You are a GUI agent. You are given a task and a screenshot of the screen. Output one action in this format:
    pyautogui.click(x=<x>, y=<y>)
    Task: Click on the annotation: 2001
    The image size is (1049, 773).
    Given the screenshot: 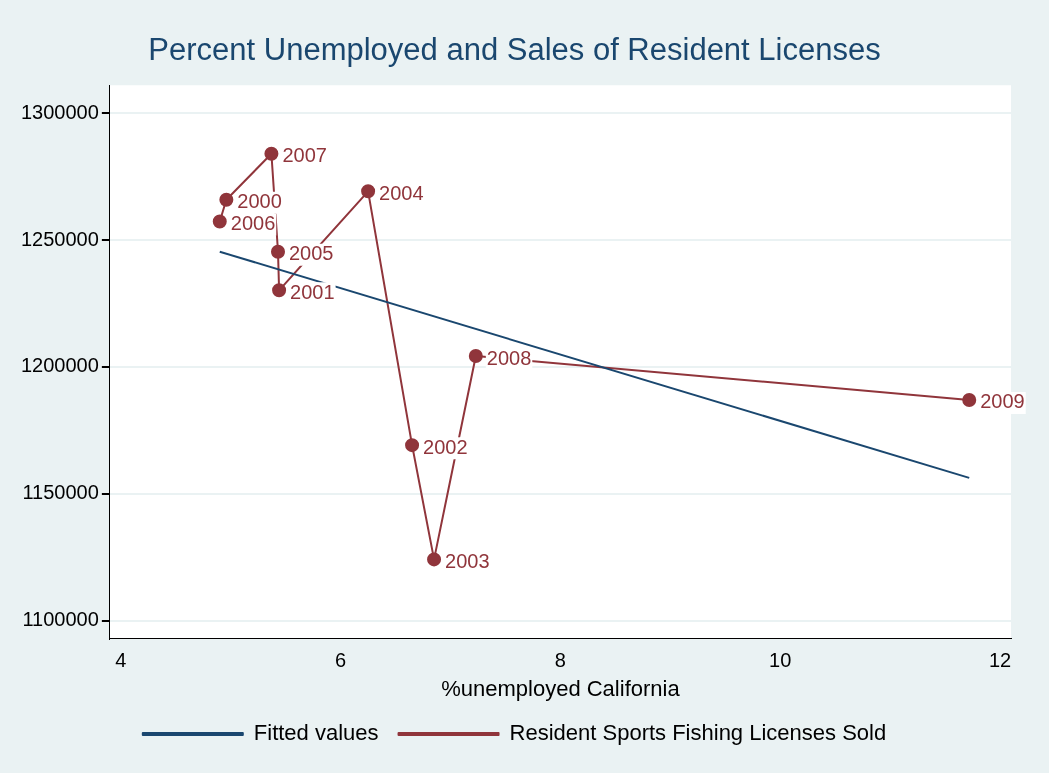 What is the action you would take?
    pyautogui.click(x=312, y=291)
    